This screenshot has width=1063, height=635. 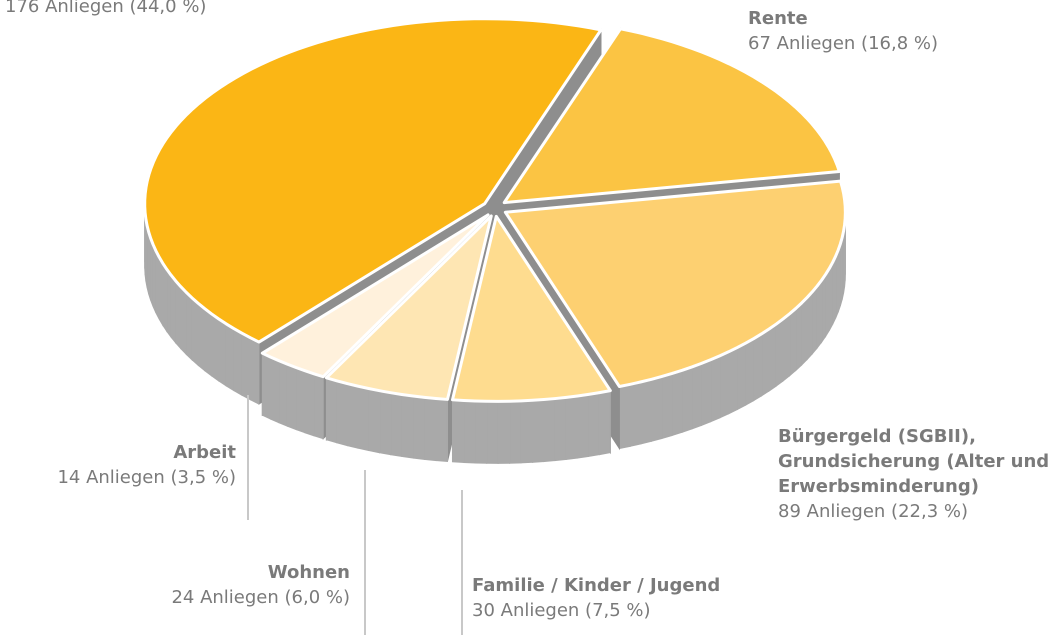 I want to click on slice-label: 176 Anliegen (44,0 %), so click(x=105, y=9).